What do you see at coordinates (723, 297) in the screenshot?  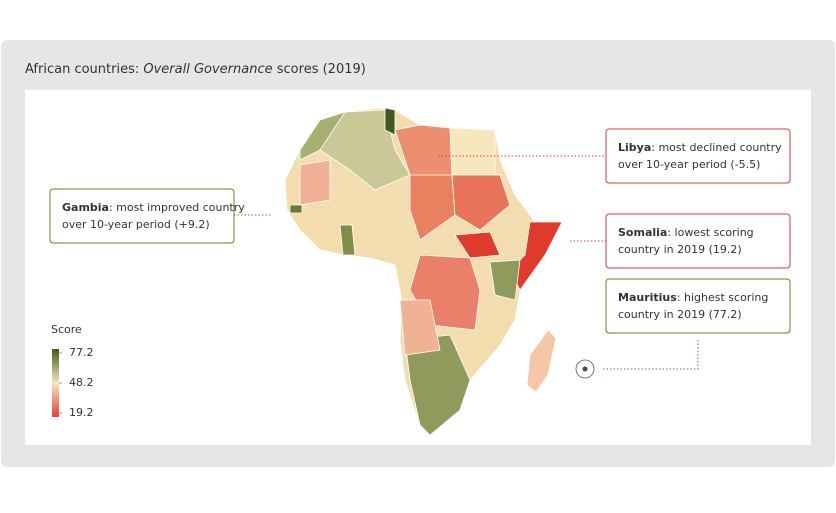 I see `callout-line: : highest scoring` at bounding box center [723, 297].